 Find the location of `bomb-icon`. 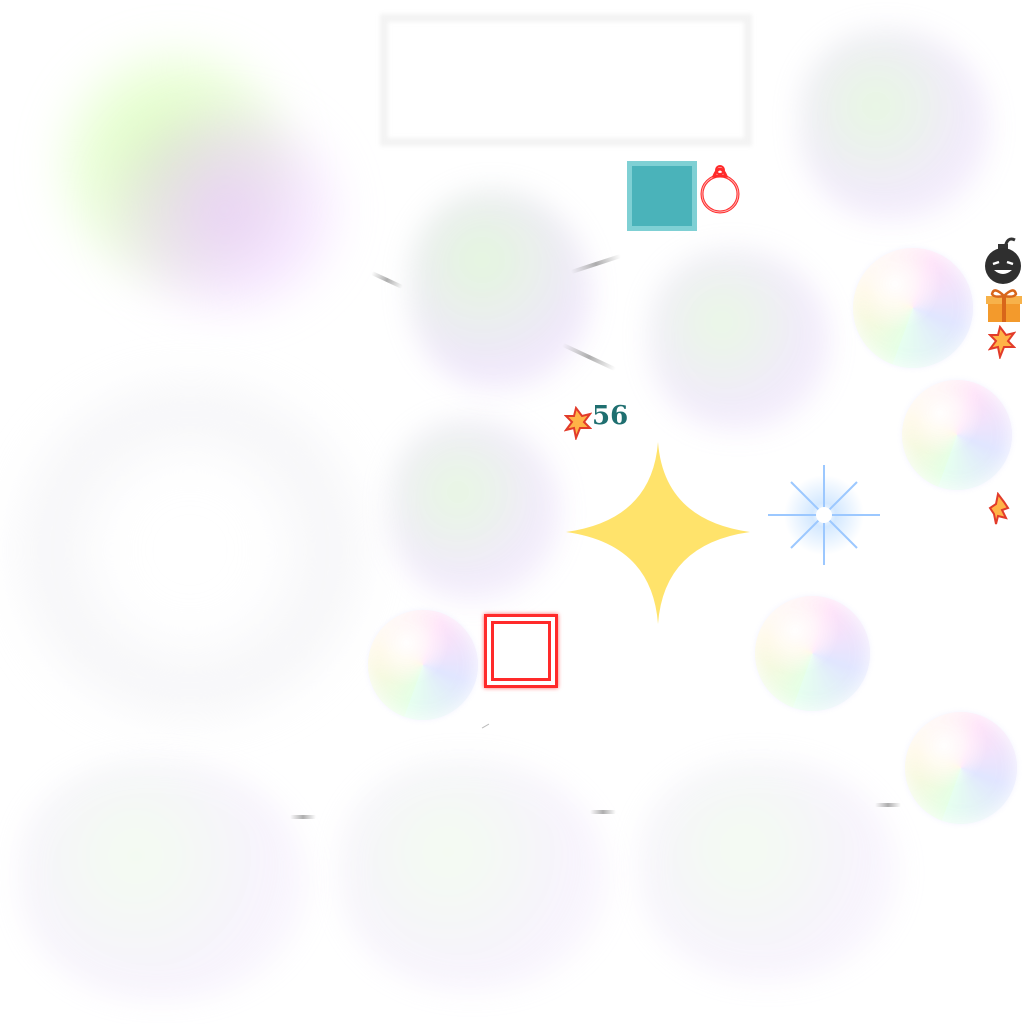

bomb-icon is located at coordinates (1003, 260).